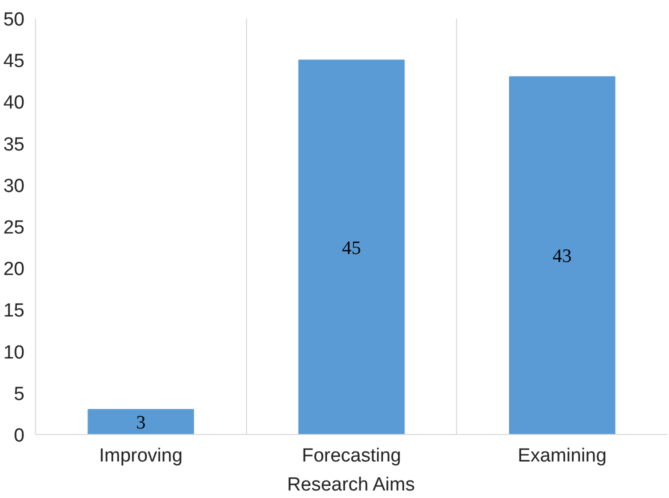  I want to click on y-tick-label: 15, so click(14, 311).